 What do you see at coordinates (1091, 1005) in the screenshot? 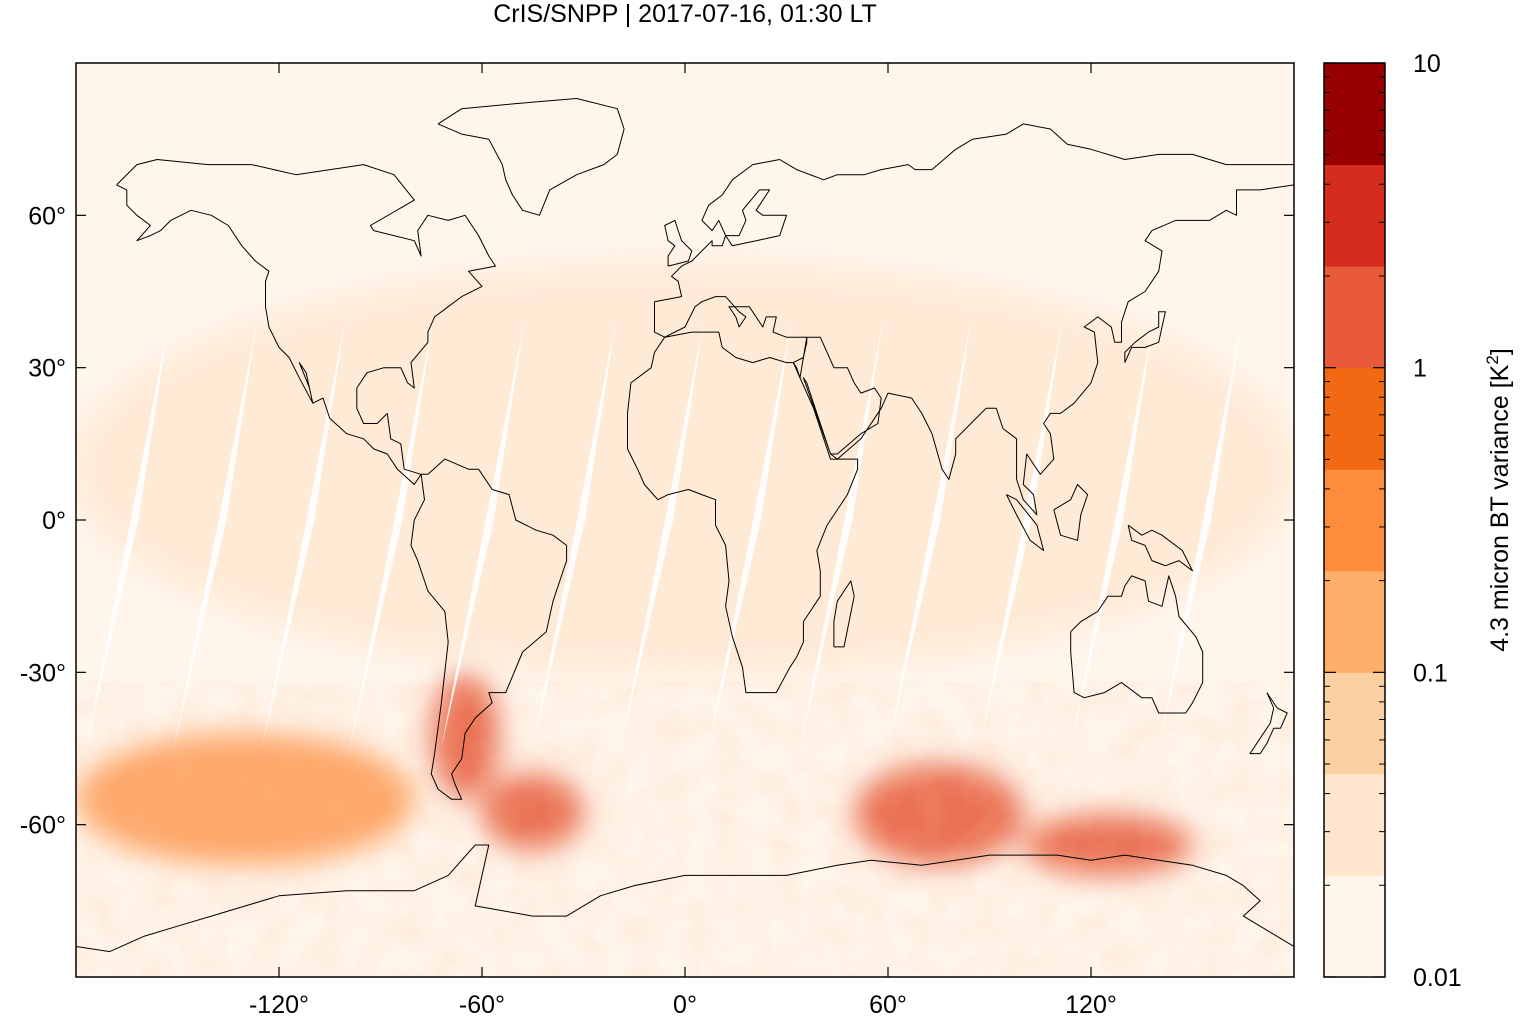
I see `x-tick-label: 120°` at bounding box center [1091, 1005].